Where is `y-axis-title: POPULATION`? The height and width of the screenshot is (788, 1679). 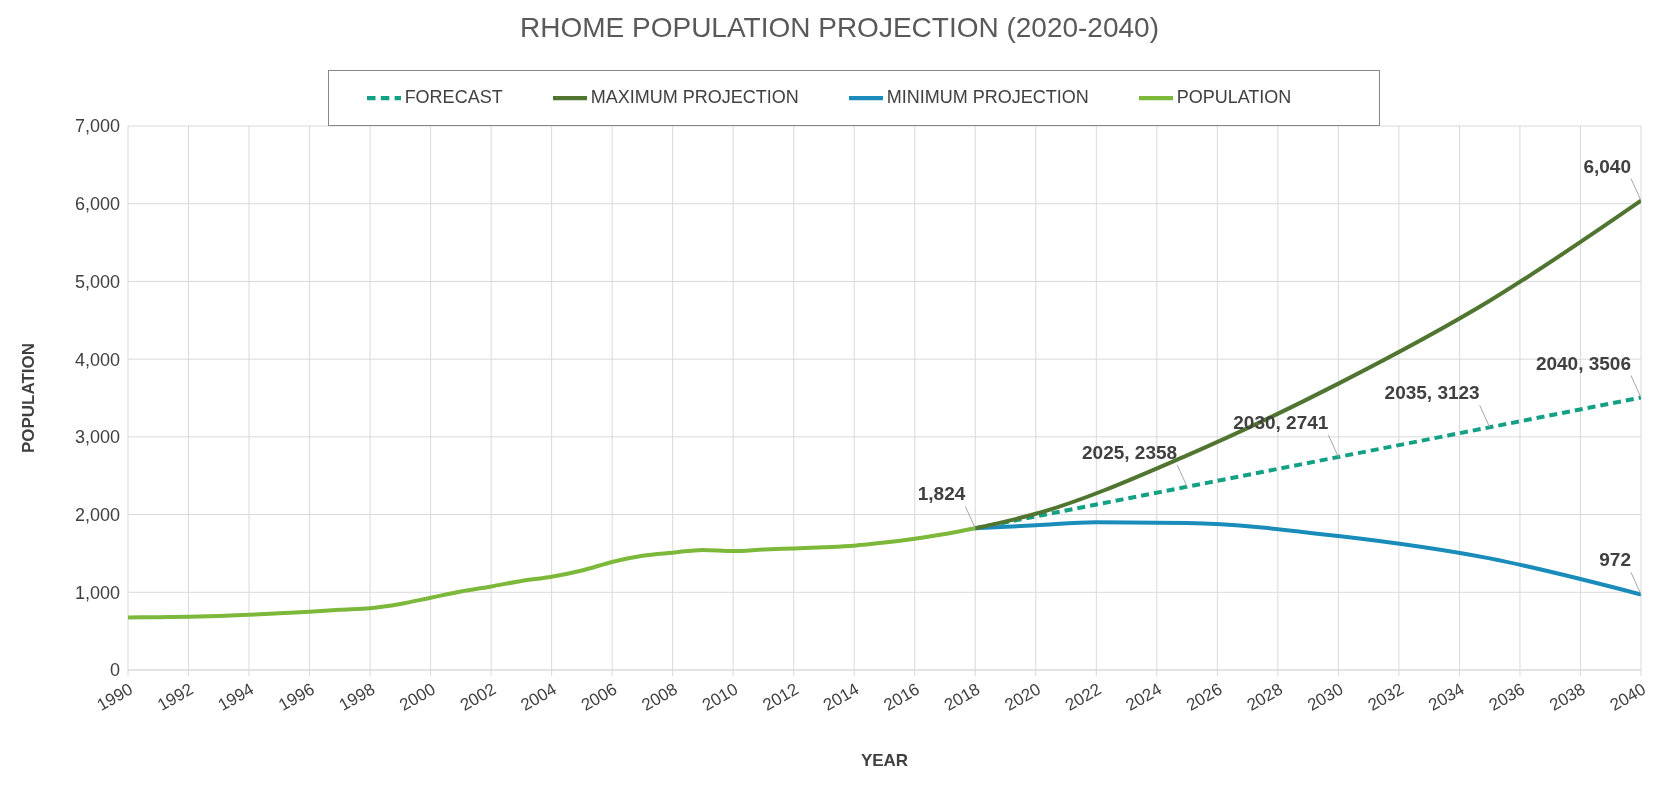
y-axis-title: POPULATION is located at coordinates (29, 398).